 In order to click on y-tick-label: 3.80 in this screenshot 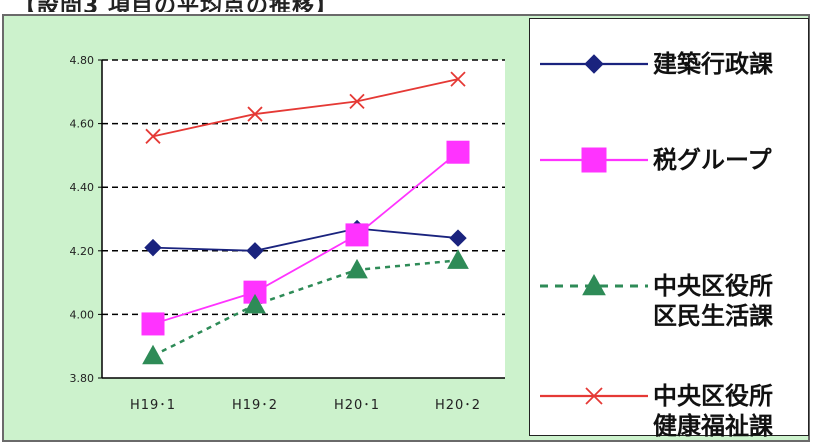, I will do `click(82, 378)`.